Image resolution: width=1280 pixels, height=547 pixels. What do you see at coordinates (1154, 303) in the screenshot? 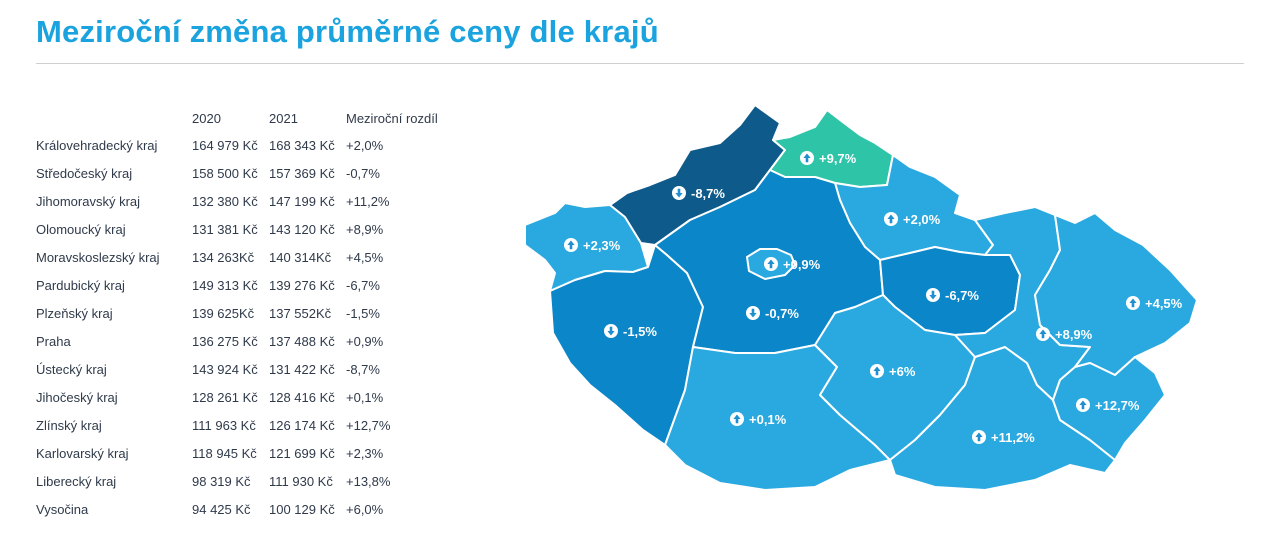
I see `region-label-moravskoslezsky: +4,5%` at bounding box center [1154, 303].